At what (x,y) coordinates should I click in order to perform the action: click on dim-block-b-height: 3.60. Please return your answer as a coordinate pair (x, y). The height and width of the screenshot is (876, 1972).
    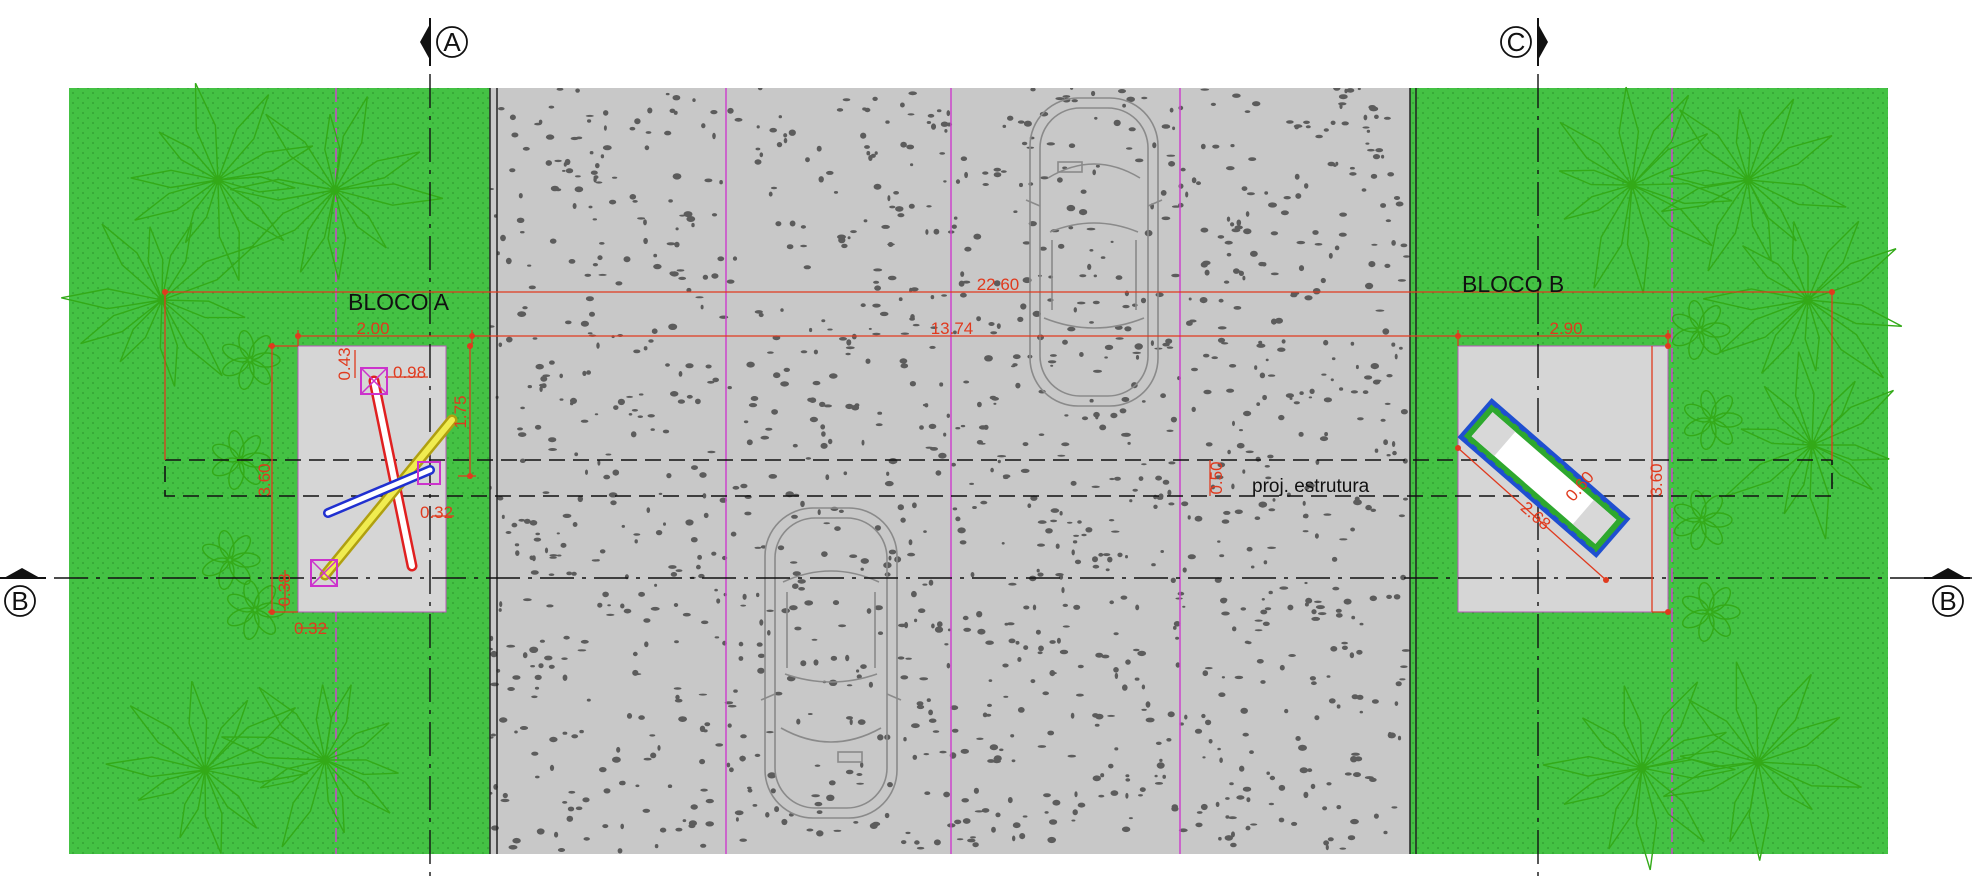
    Looking at the image, I should click on (1656, 479).